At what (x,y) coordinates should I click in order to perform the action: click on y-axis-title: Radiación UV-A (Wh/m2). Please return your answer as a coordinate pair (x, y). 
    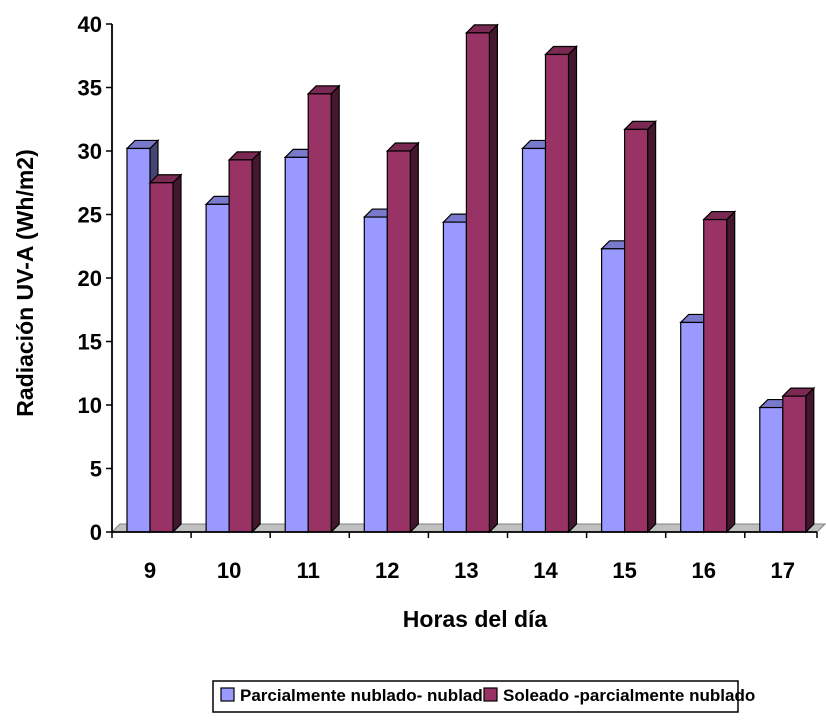
    Looking at the image, I should click on (25, 283).